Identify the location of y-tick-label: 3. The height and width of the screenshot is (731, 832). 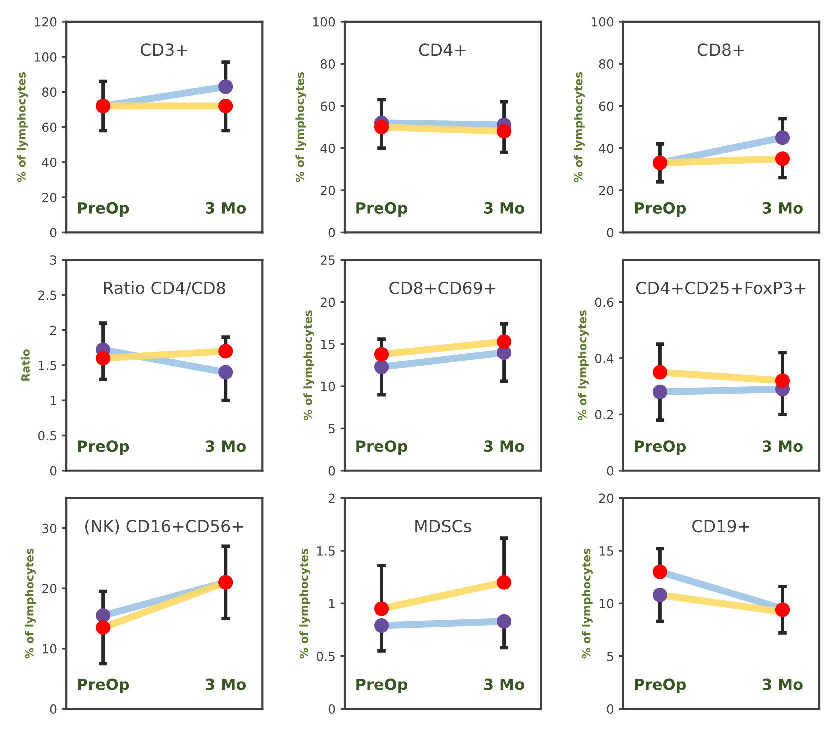
(53, 261).